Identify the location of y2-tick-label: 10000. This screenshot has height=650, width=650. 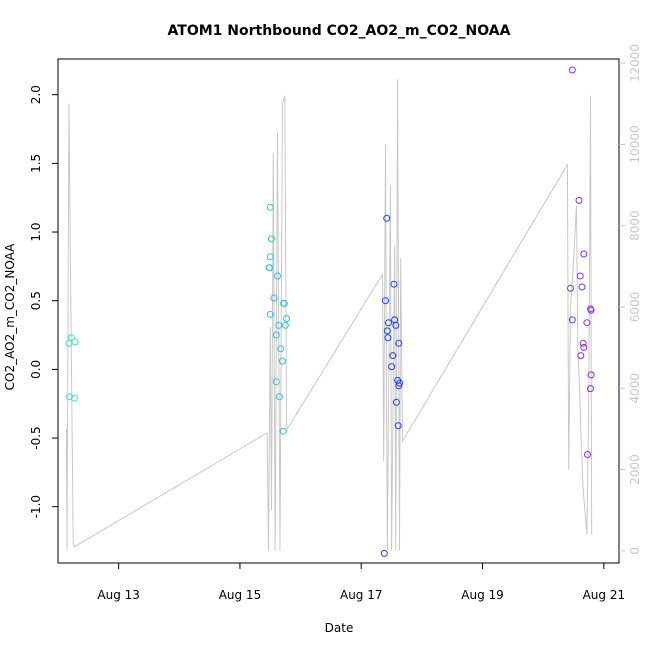
(635, 144).